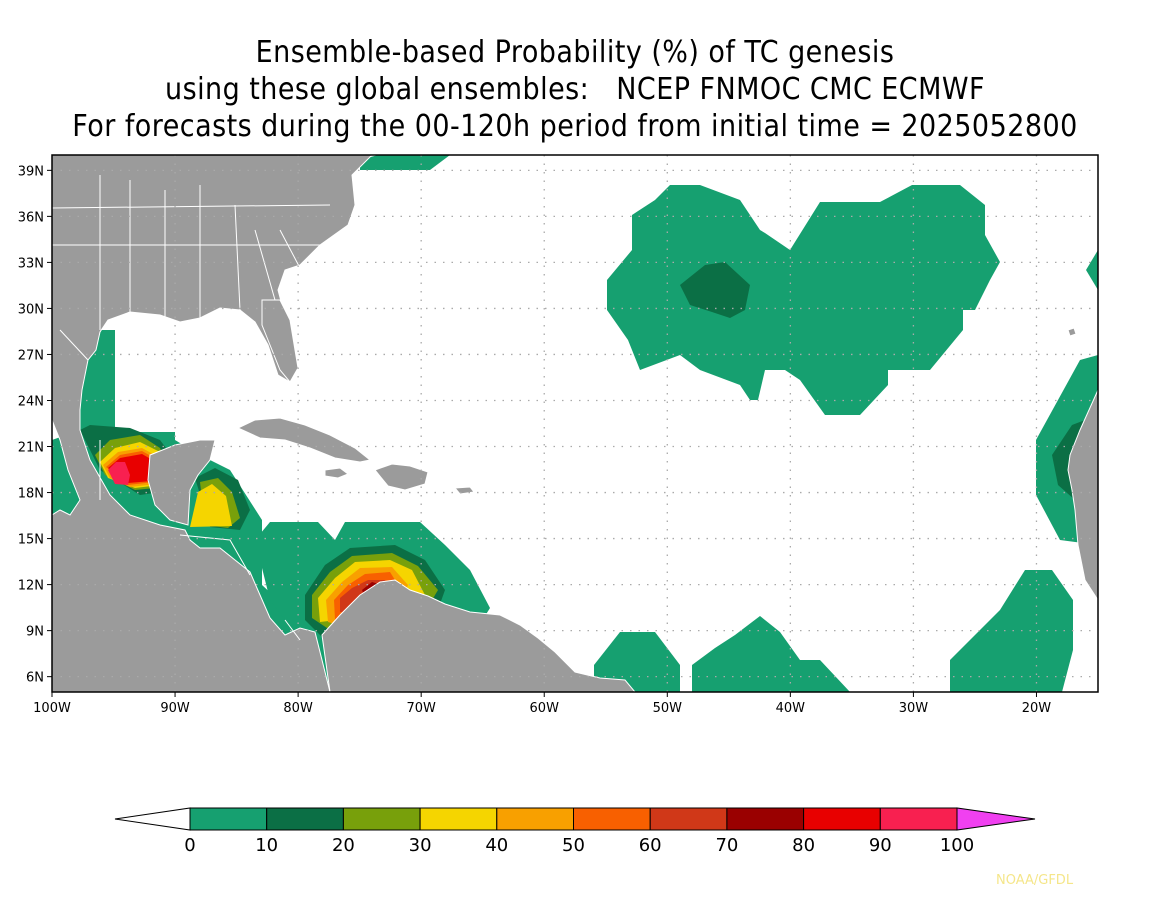 This screenshot has height=924, width=1150. I want to click on lat-tick-label: 39N, so click(31, 171).